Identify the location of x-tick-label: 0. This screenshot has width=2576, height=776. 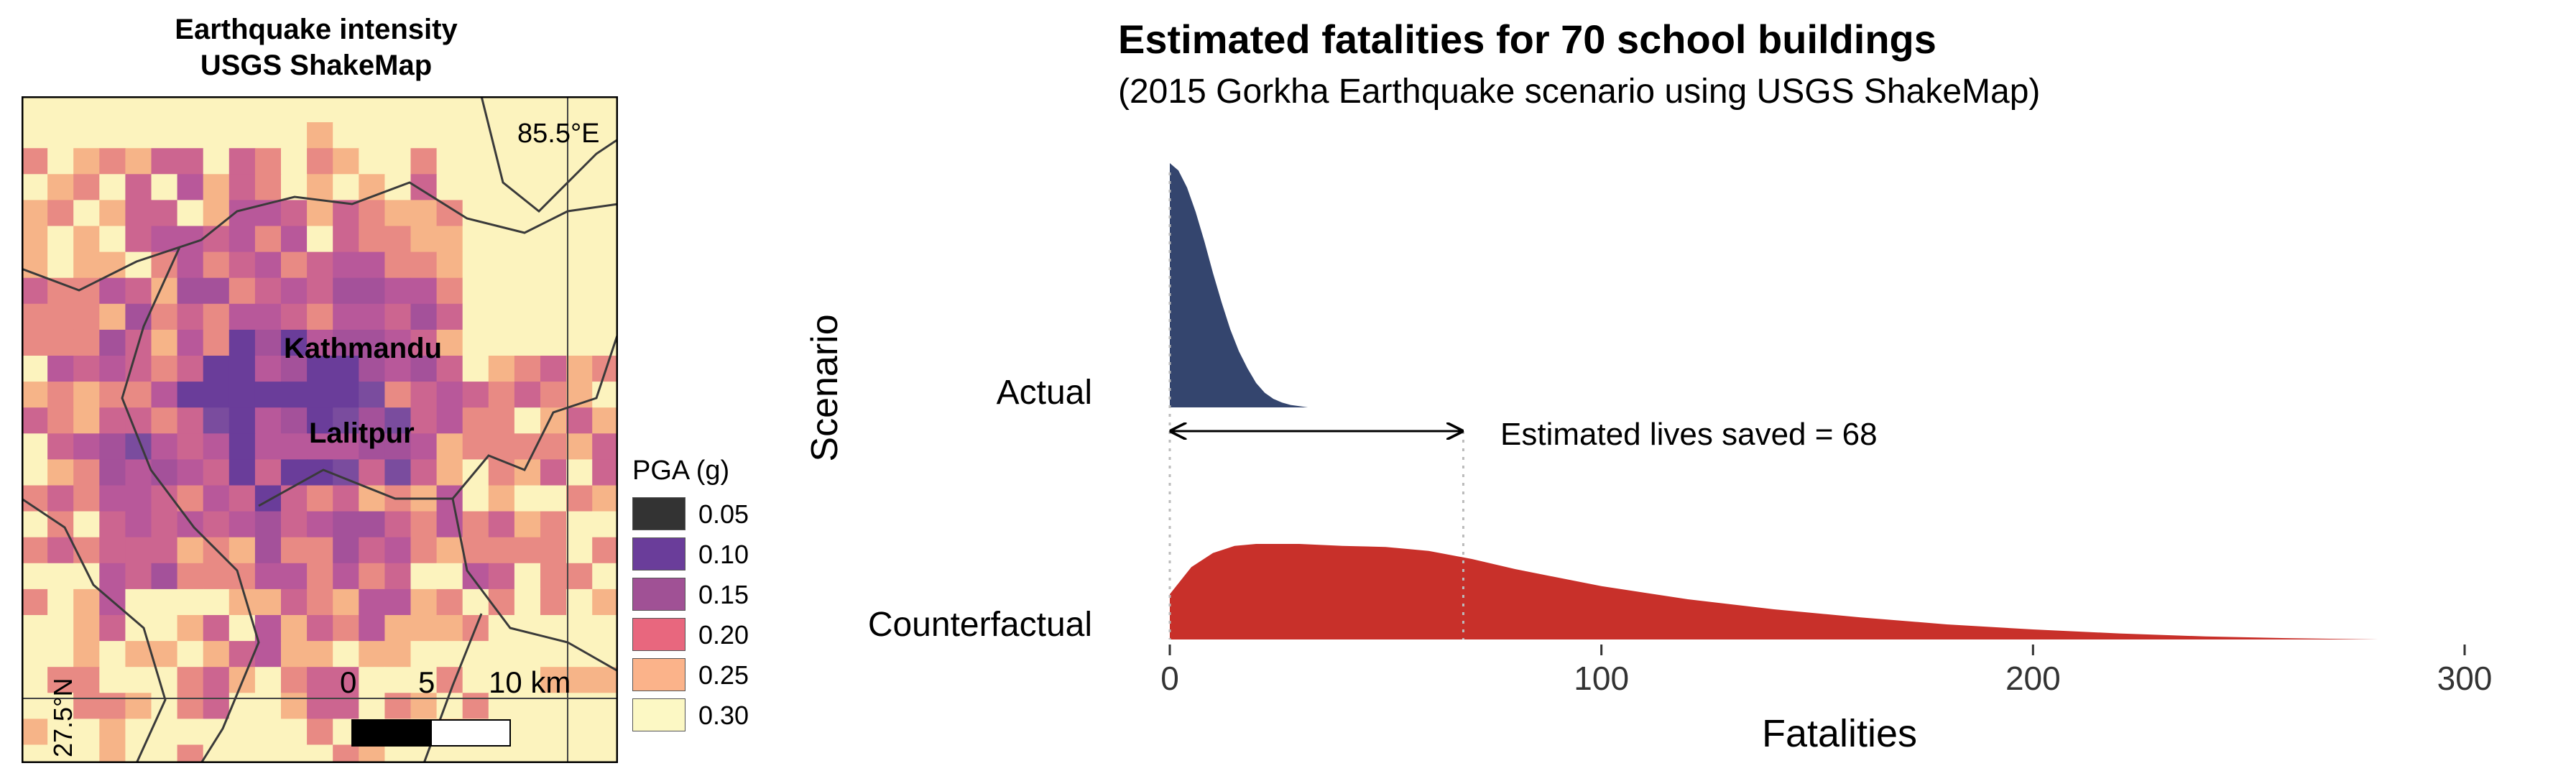
(1170, 678).